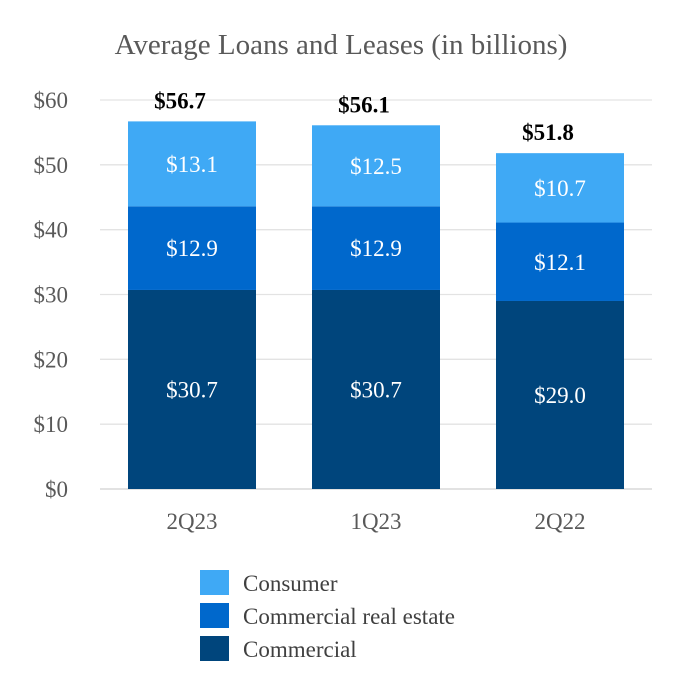 Image resolution: width=682 pixels, height=700 pixels. What do you see at coordinates (300, 649) in the screenshot?
I see `legend-label: Commercial` at bounding box center [300, 649].